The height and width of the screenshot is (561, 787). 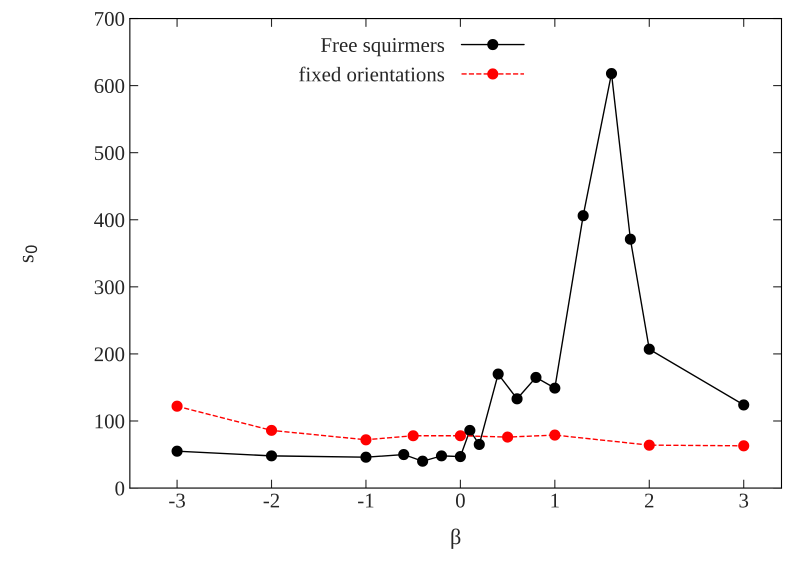 What do you see at coordinates (382, 47) in the screenshot?
I see `legend-label: Free squirmers` at bounding box center [382, 47].